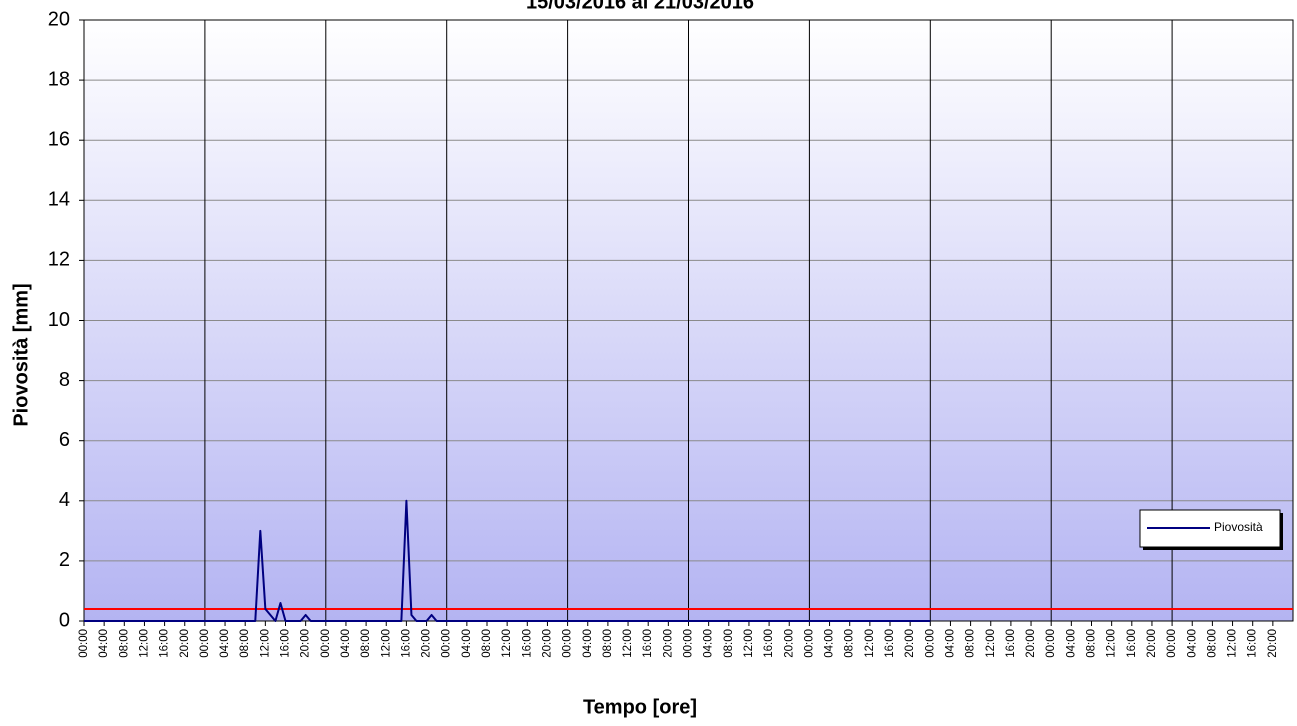 The image size is (1297, 726). Describe the element at coordinates (507, 560) in the screenshot. I see `series-line` at that location.